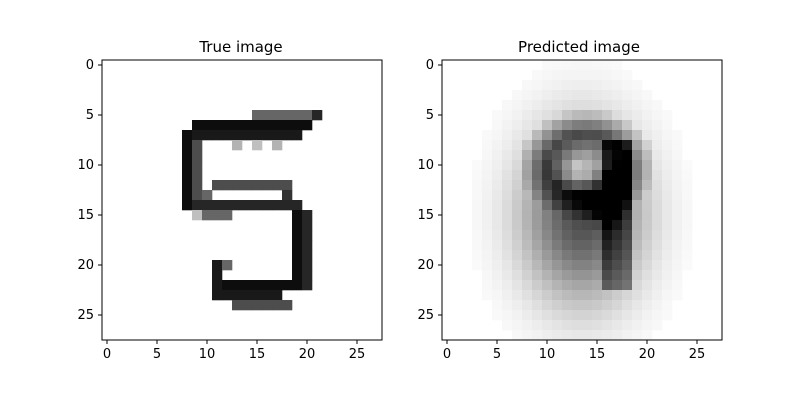 The height and width of the screenshot is (400, 800). What do you see at coordinates (447, 354) in the screenshot?
I see `x-tick-label: 0` at bounding box center [447, 354].